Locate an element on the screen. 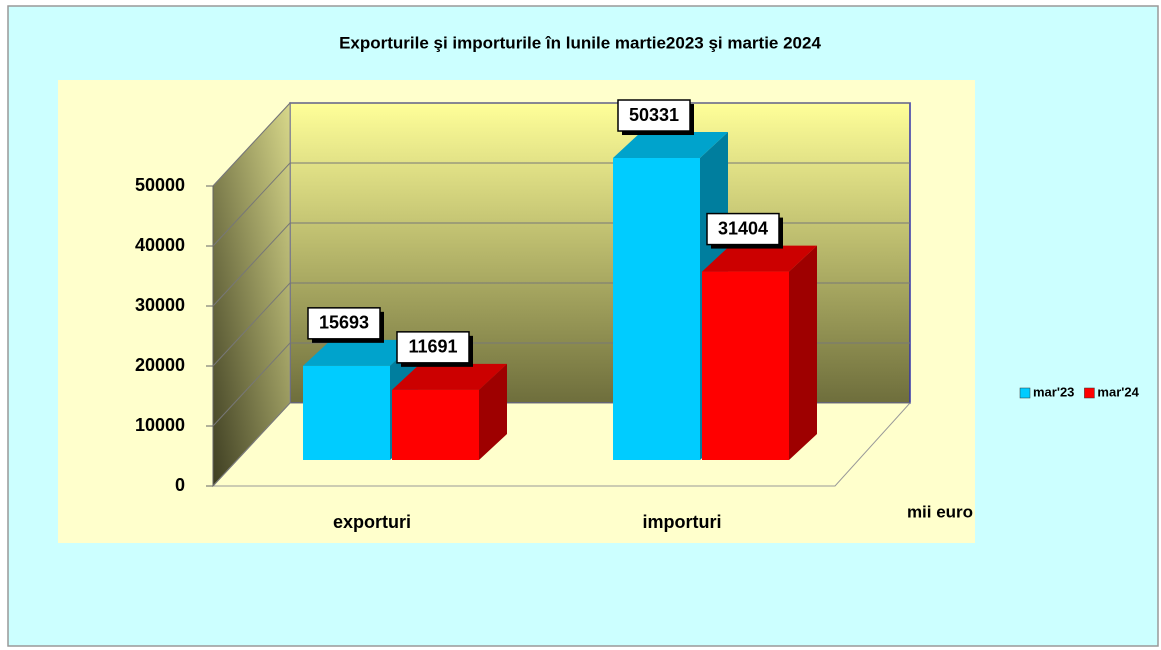 Image resolution: width=1161 pixels, height=650 pixels. value-label: 50331 is located at coordinates (654, 115).